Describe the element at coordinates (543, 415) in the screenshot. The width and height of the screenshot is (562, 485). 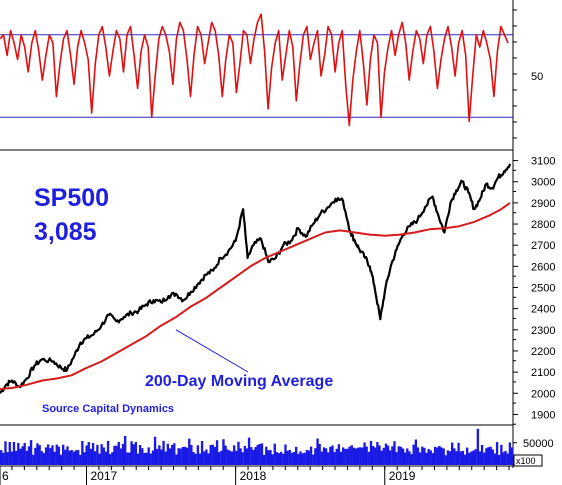
I see `price-tick-label: 1900` at that location.